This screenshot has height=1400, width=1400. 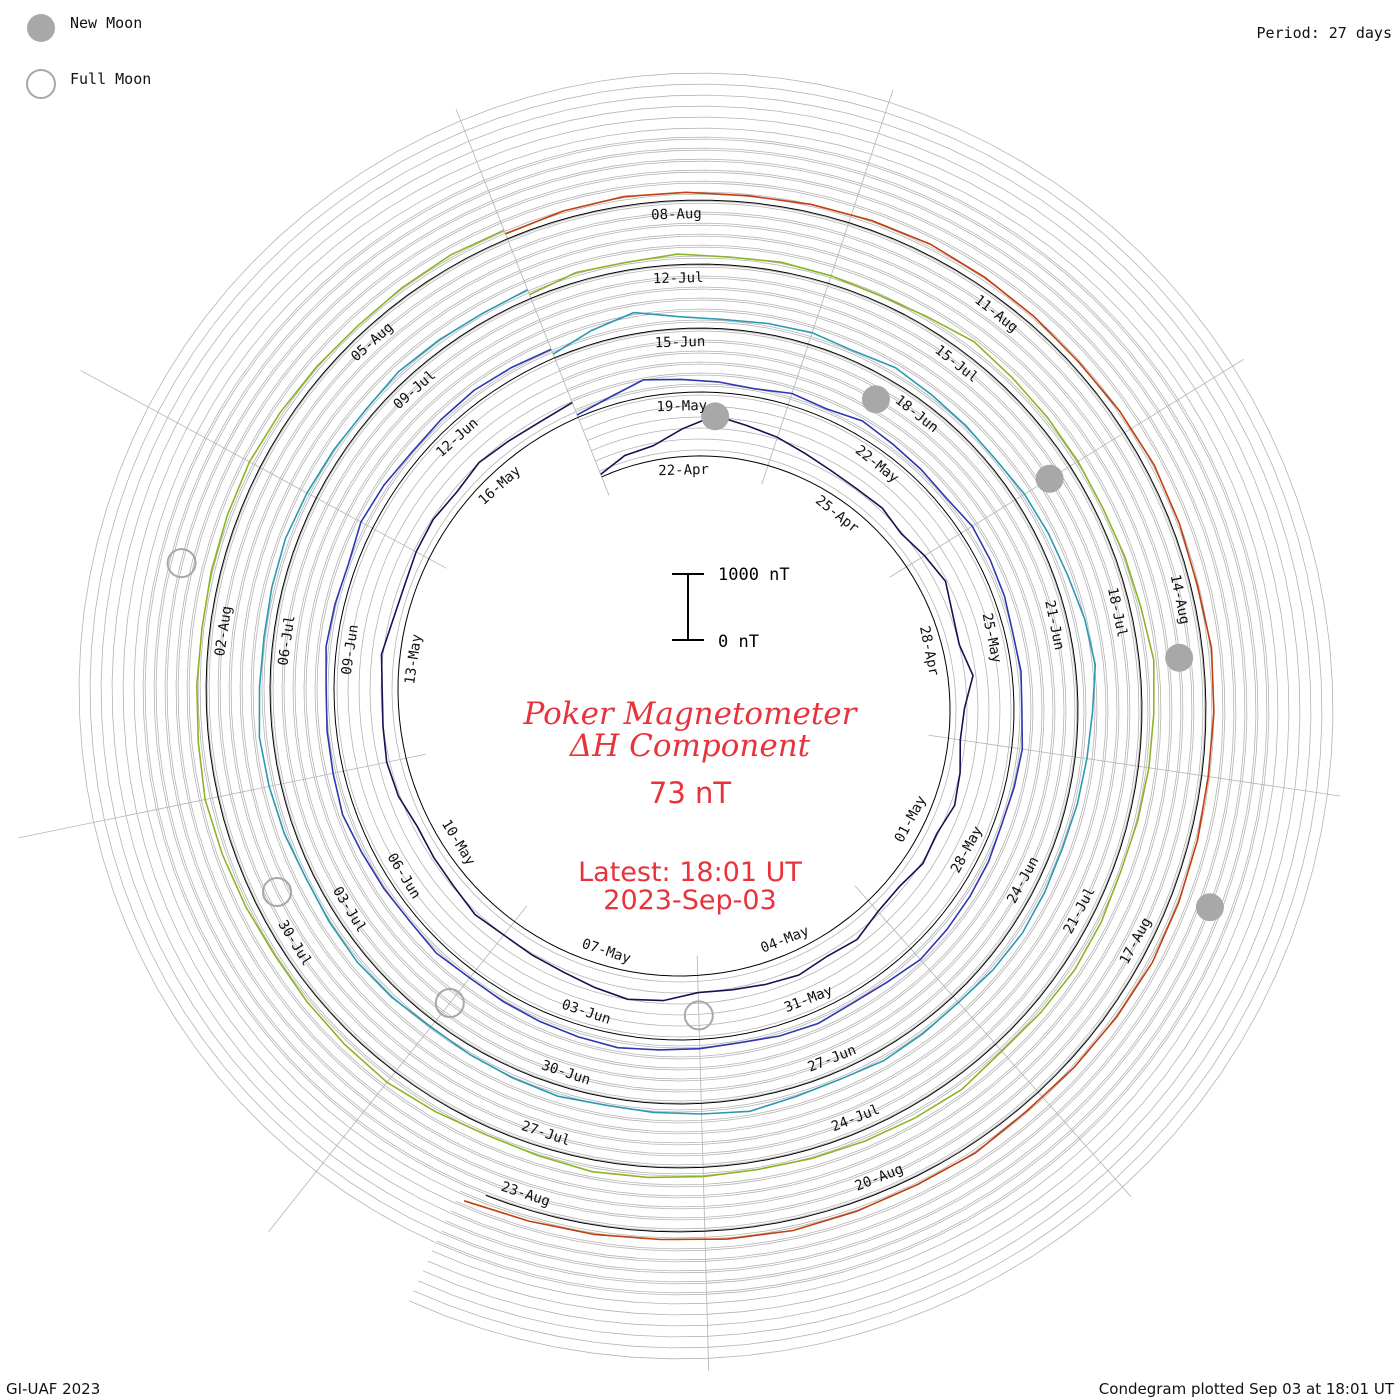 I want to click on date-label: 23-Aug, so click(x=525, y=1194).